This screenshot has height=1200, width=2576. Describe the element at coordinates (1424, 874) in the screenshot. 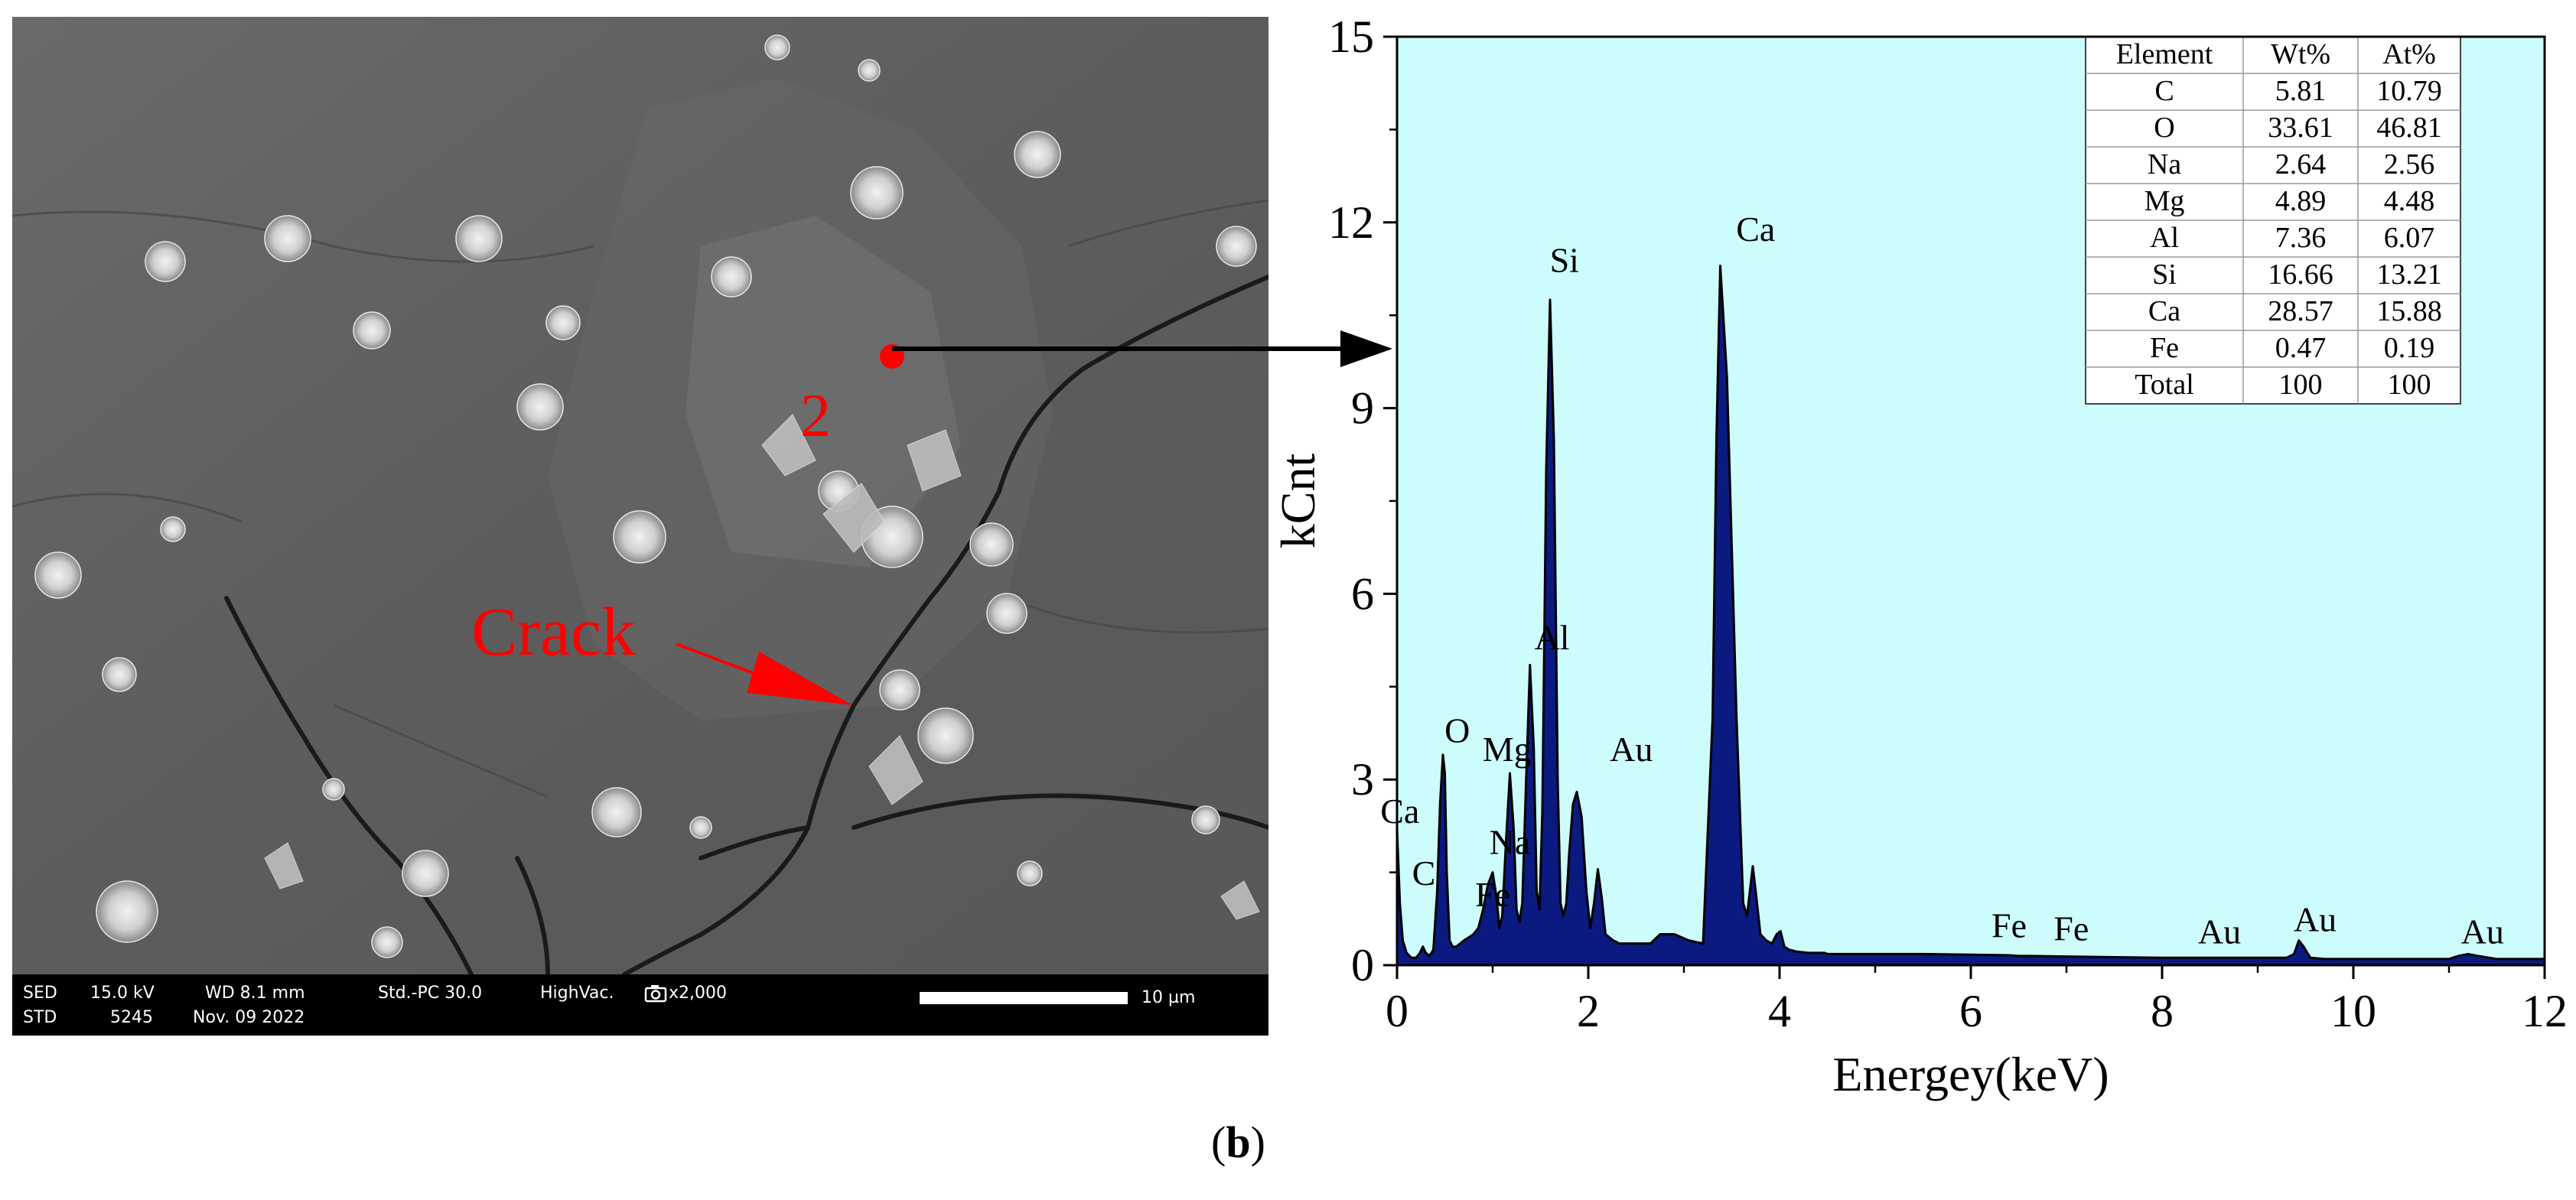

I see `peak-label: C` at that location.